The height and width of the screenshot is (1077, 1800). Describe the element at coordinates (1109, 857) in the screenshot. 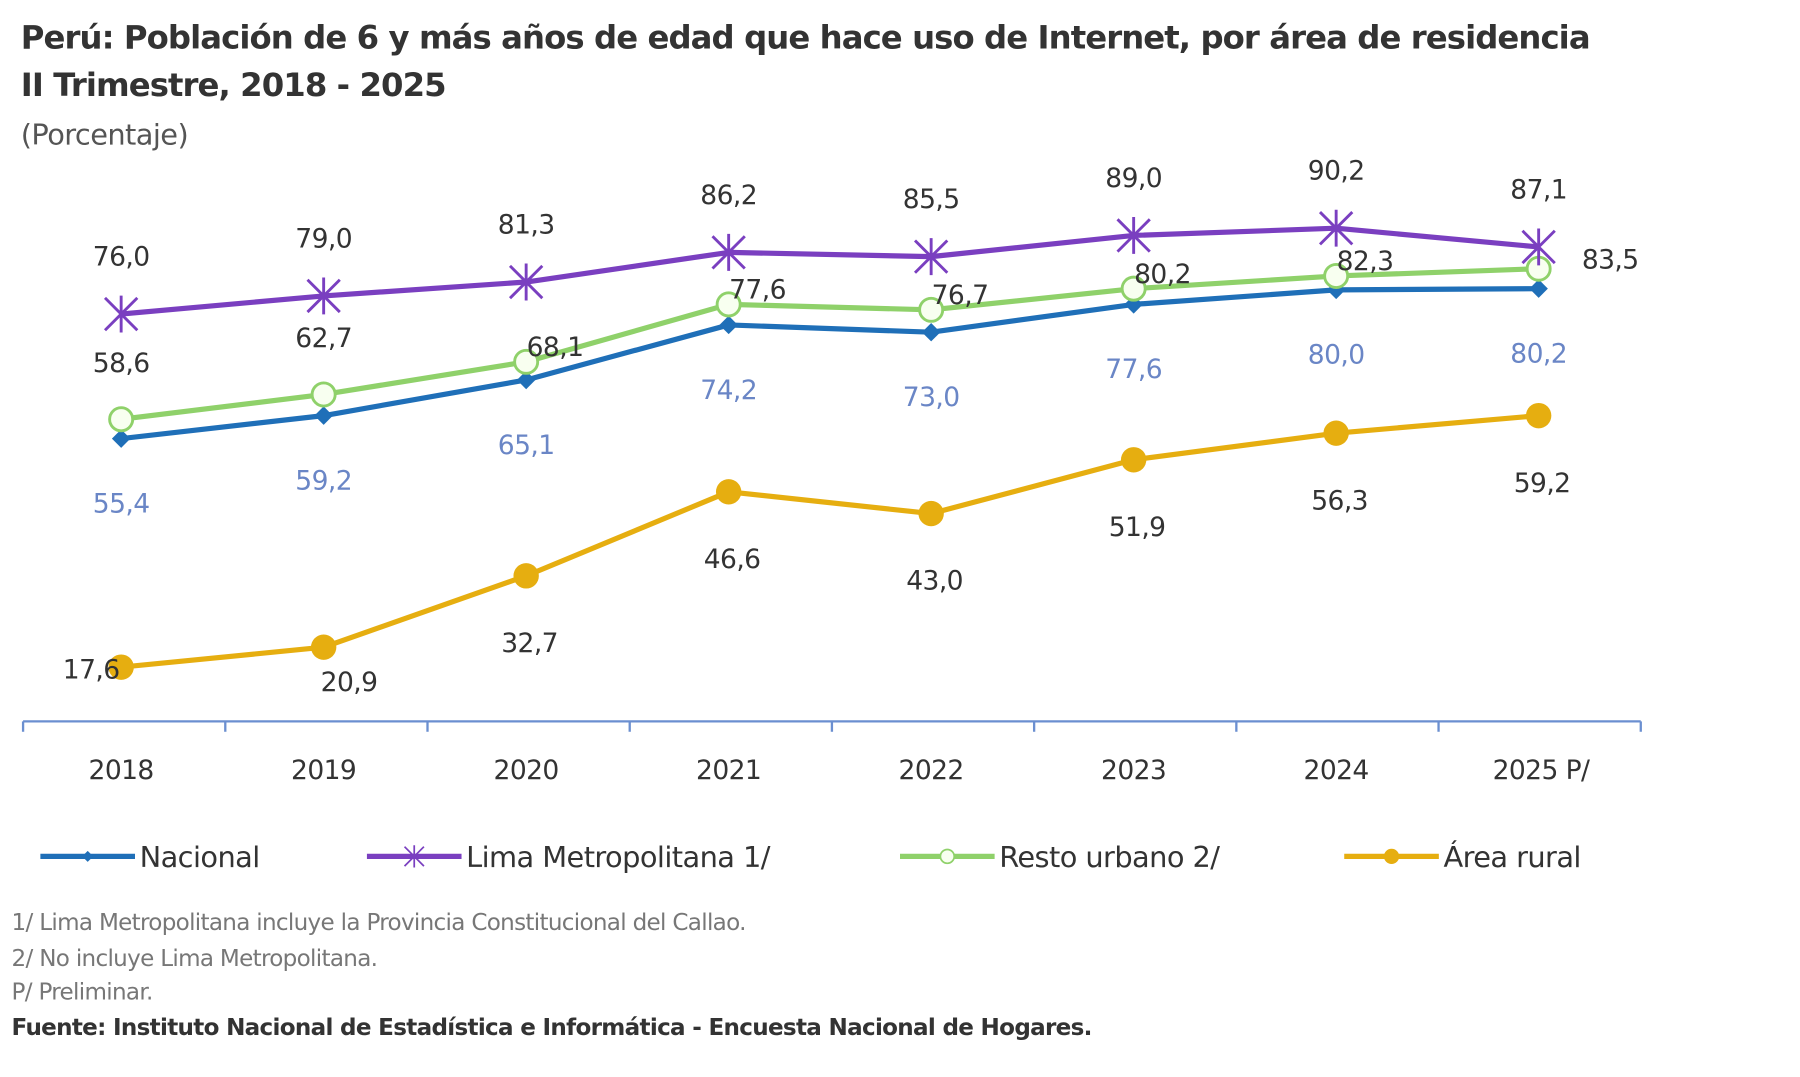

I see `legend-label: Resto urbano 2/` at that location.